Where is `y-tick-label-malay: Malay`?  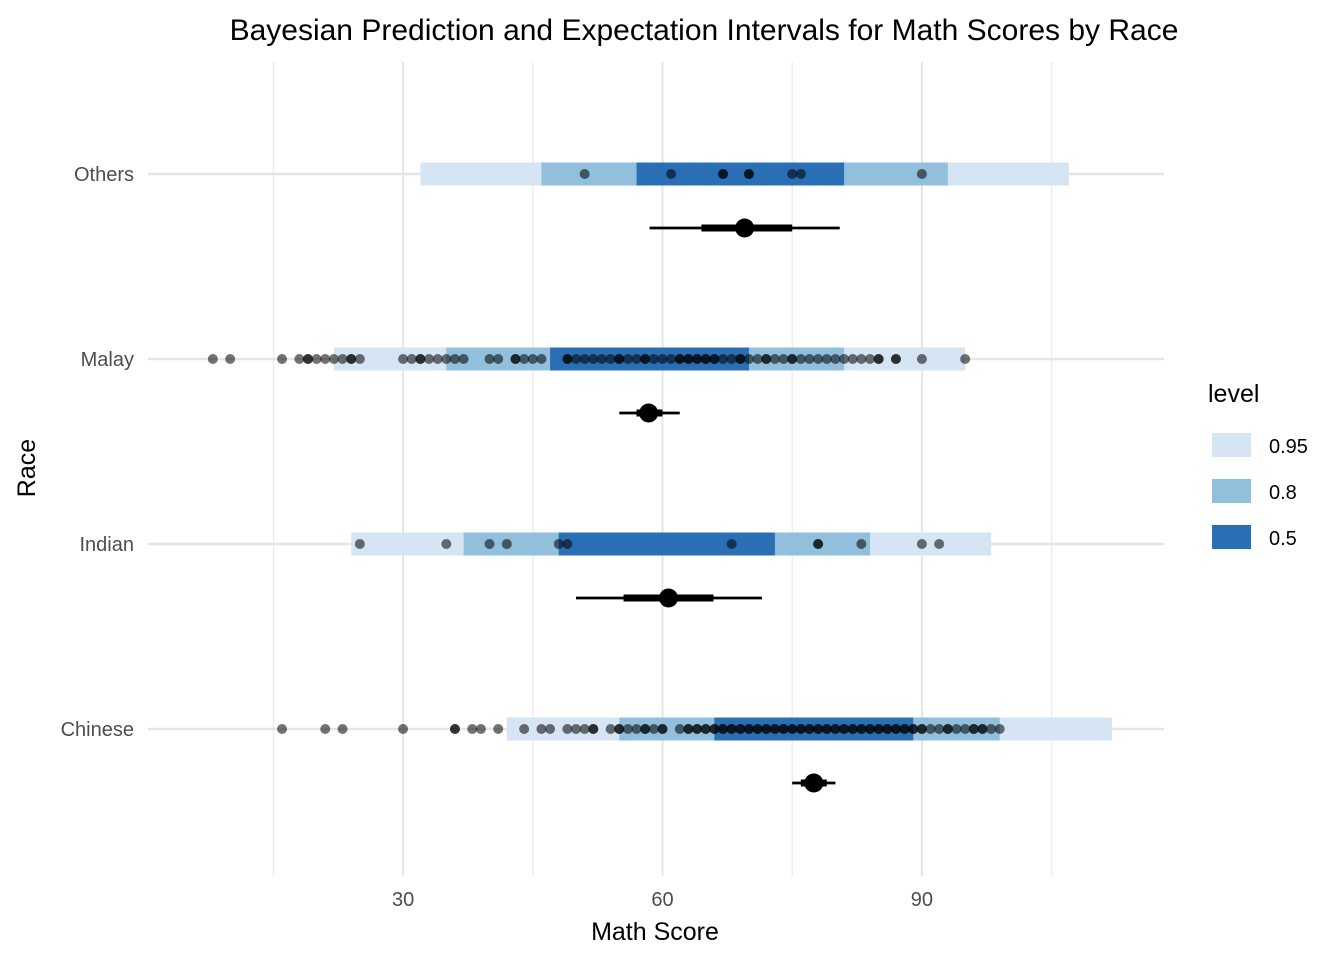
y-tick-label-malay: Malay is located at coordinates (107, 360).